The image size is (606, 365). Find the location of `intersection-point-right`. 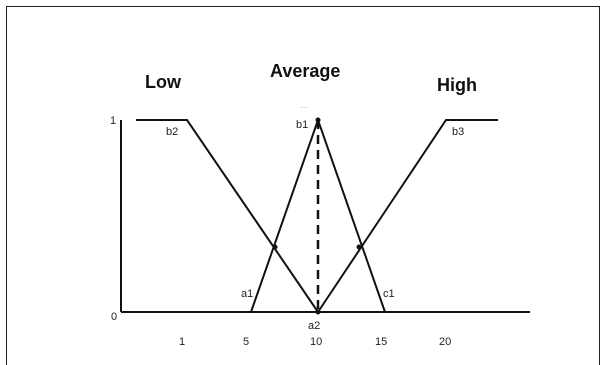

intersection-point-right is located at coordinates (359, 247).